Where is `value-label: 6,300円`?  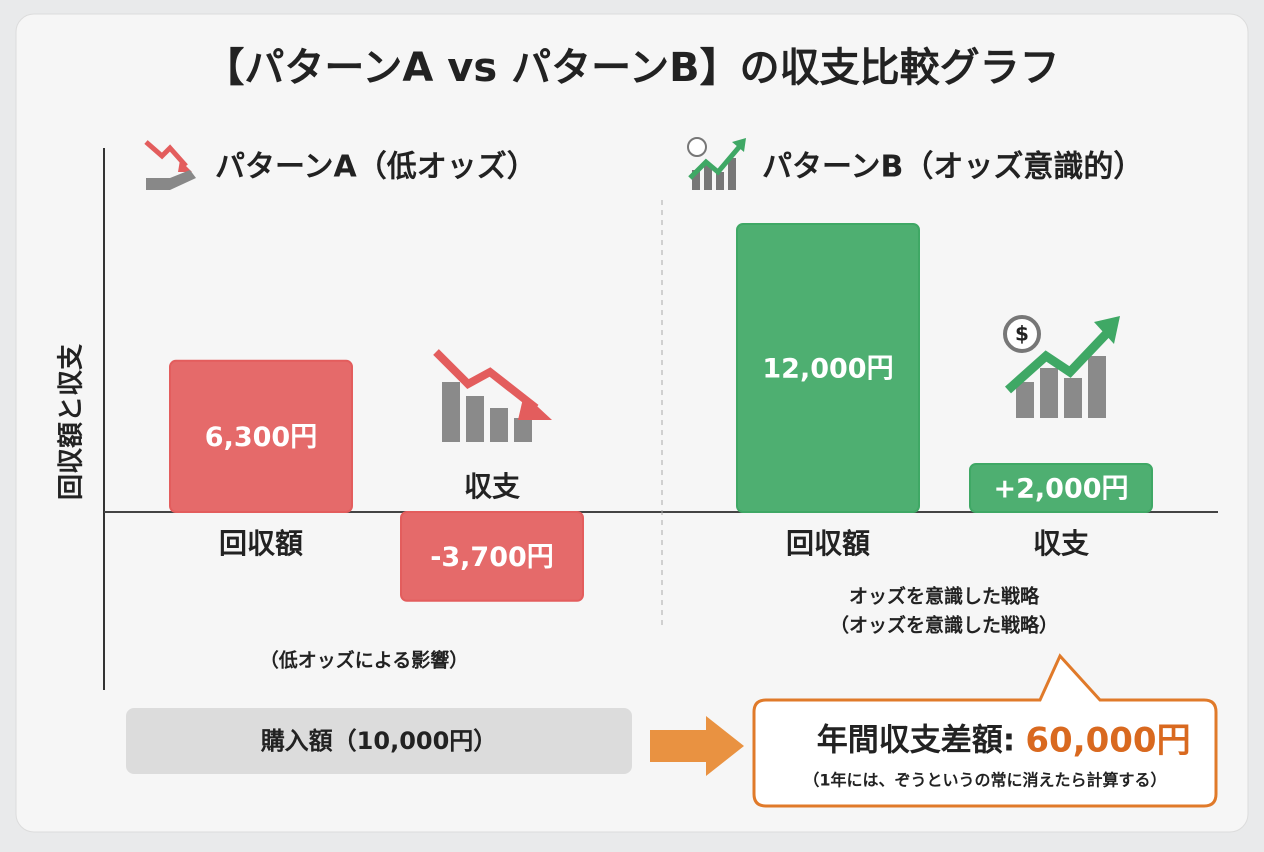 value-label: 6,300円 is located at coordinates (261, 437).